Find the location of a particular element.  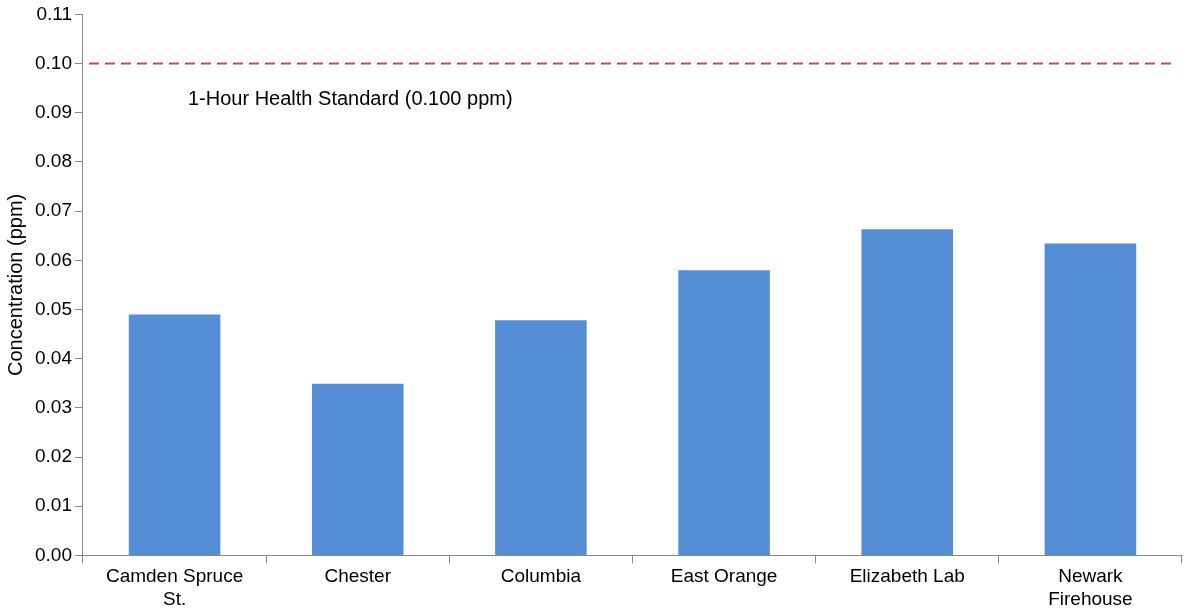

y-tick-label: 0.09 is located at coordinates (53, 111).